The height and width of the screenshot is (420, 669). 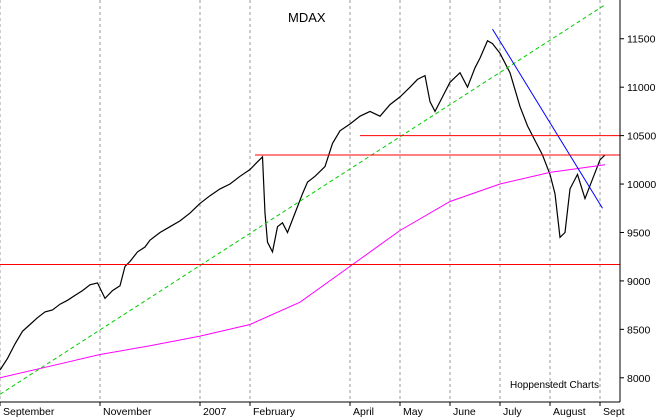 I want to click on x-tick-label-6: June, so click(x=464, y=412).